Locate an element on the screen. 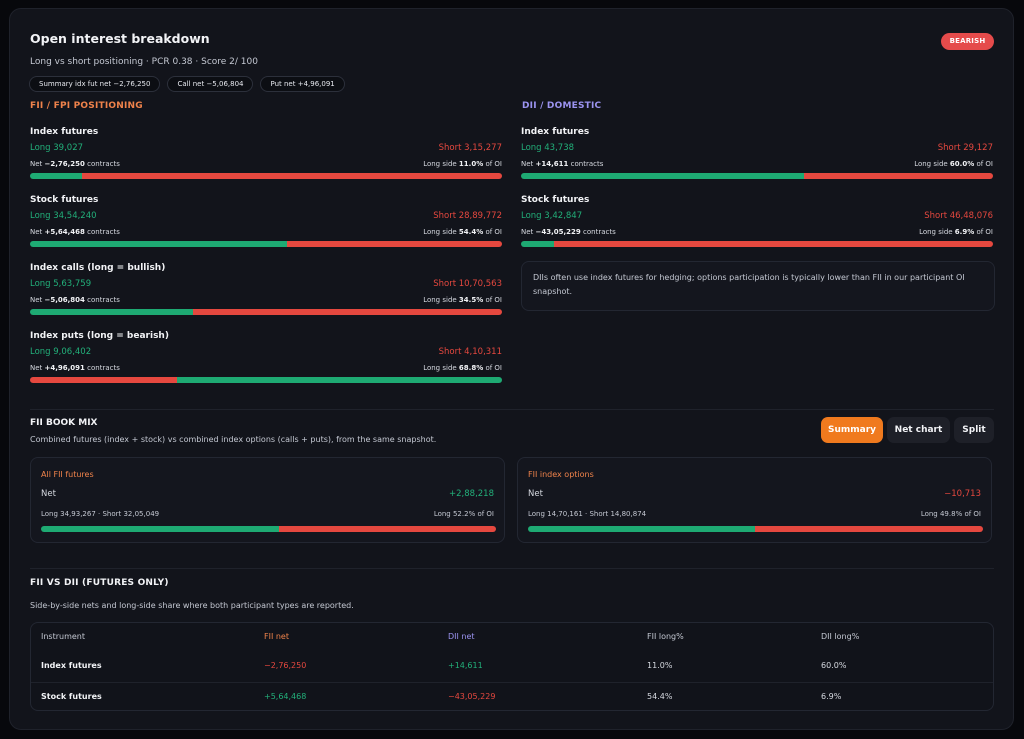 This screenshot has width=1024, height=739. long-side-share: Long side 68.8% of OI is located at coordinates (462, 368).